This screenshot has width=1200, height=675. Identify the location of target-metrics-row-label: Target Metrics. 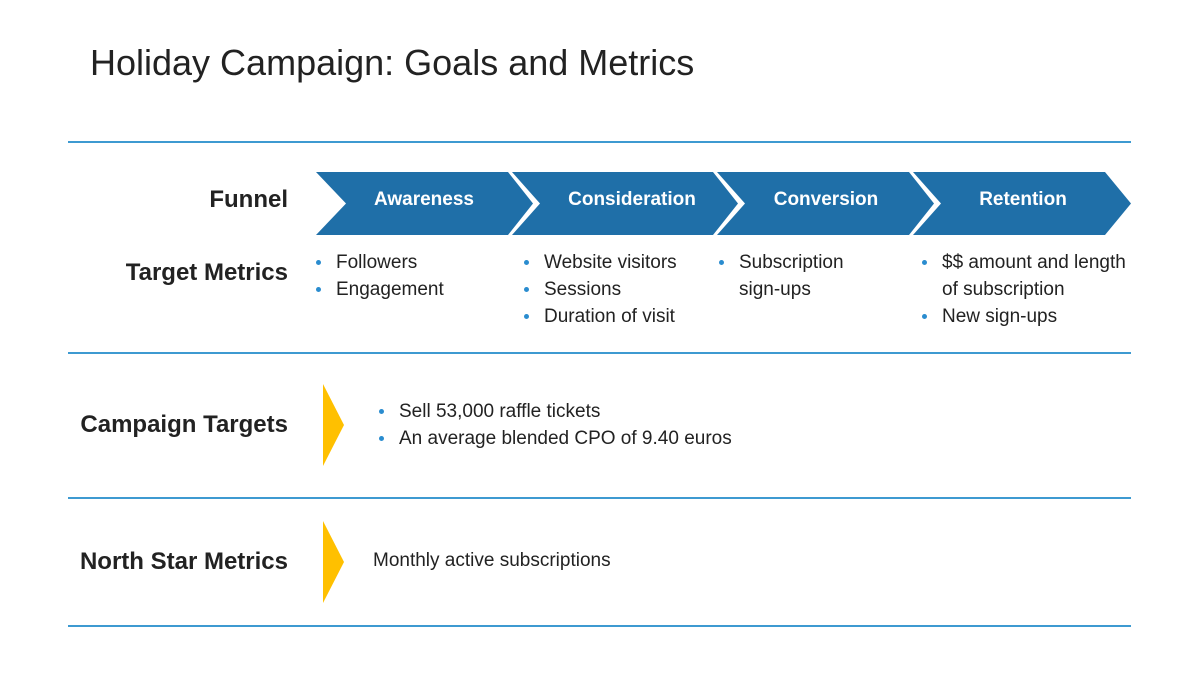
(206, 272).